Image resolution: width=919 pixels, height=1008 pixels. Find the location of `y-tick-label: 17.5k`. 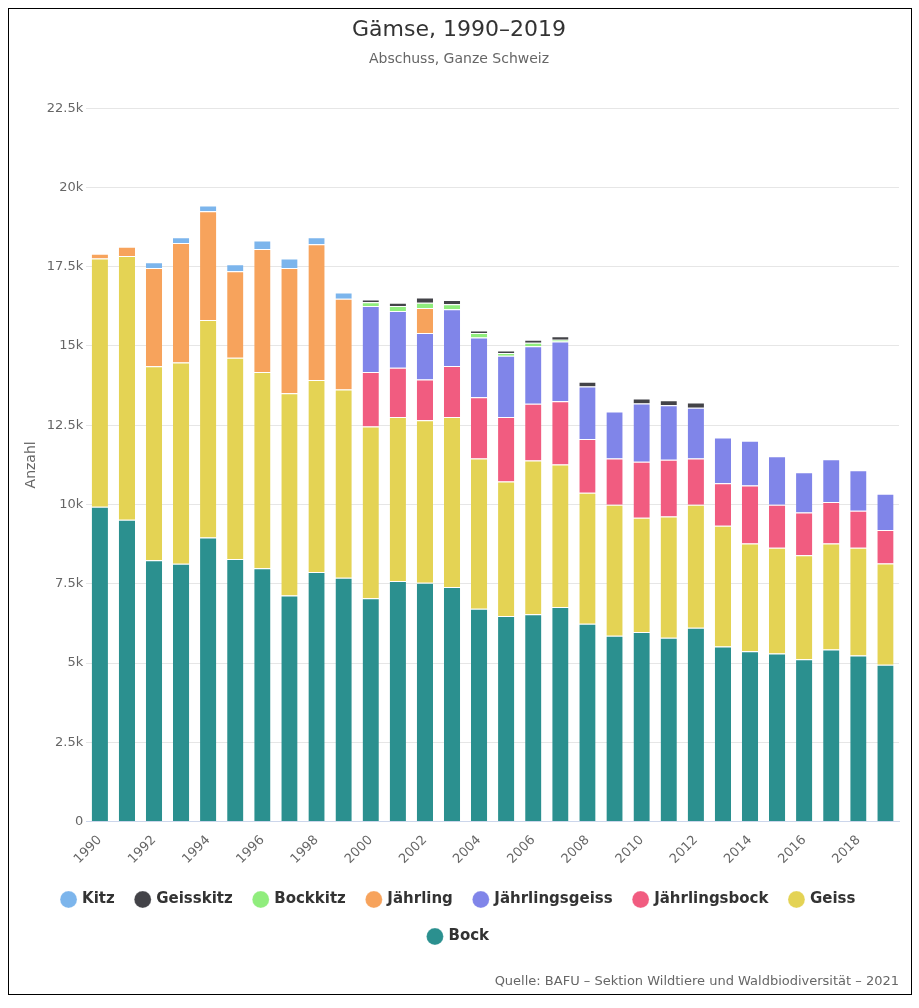

y-tick-label: 17.5k is located at coordinates (65, 266).